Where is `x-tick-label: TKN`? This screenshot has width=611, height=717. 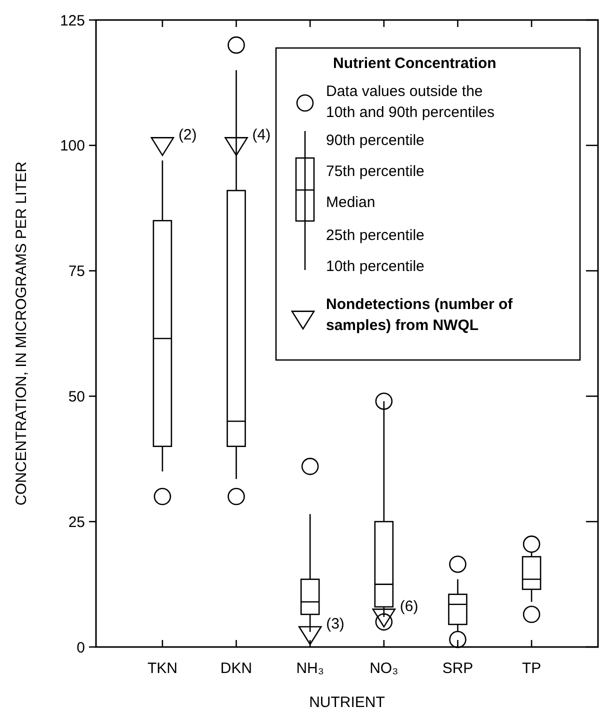 x-tick-label: TKN is located at coordinates (162, 668).